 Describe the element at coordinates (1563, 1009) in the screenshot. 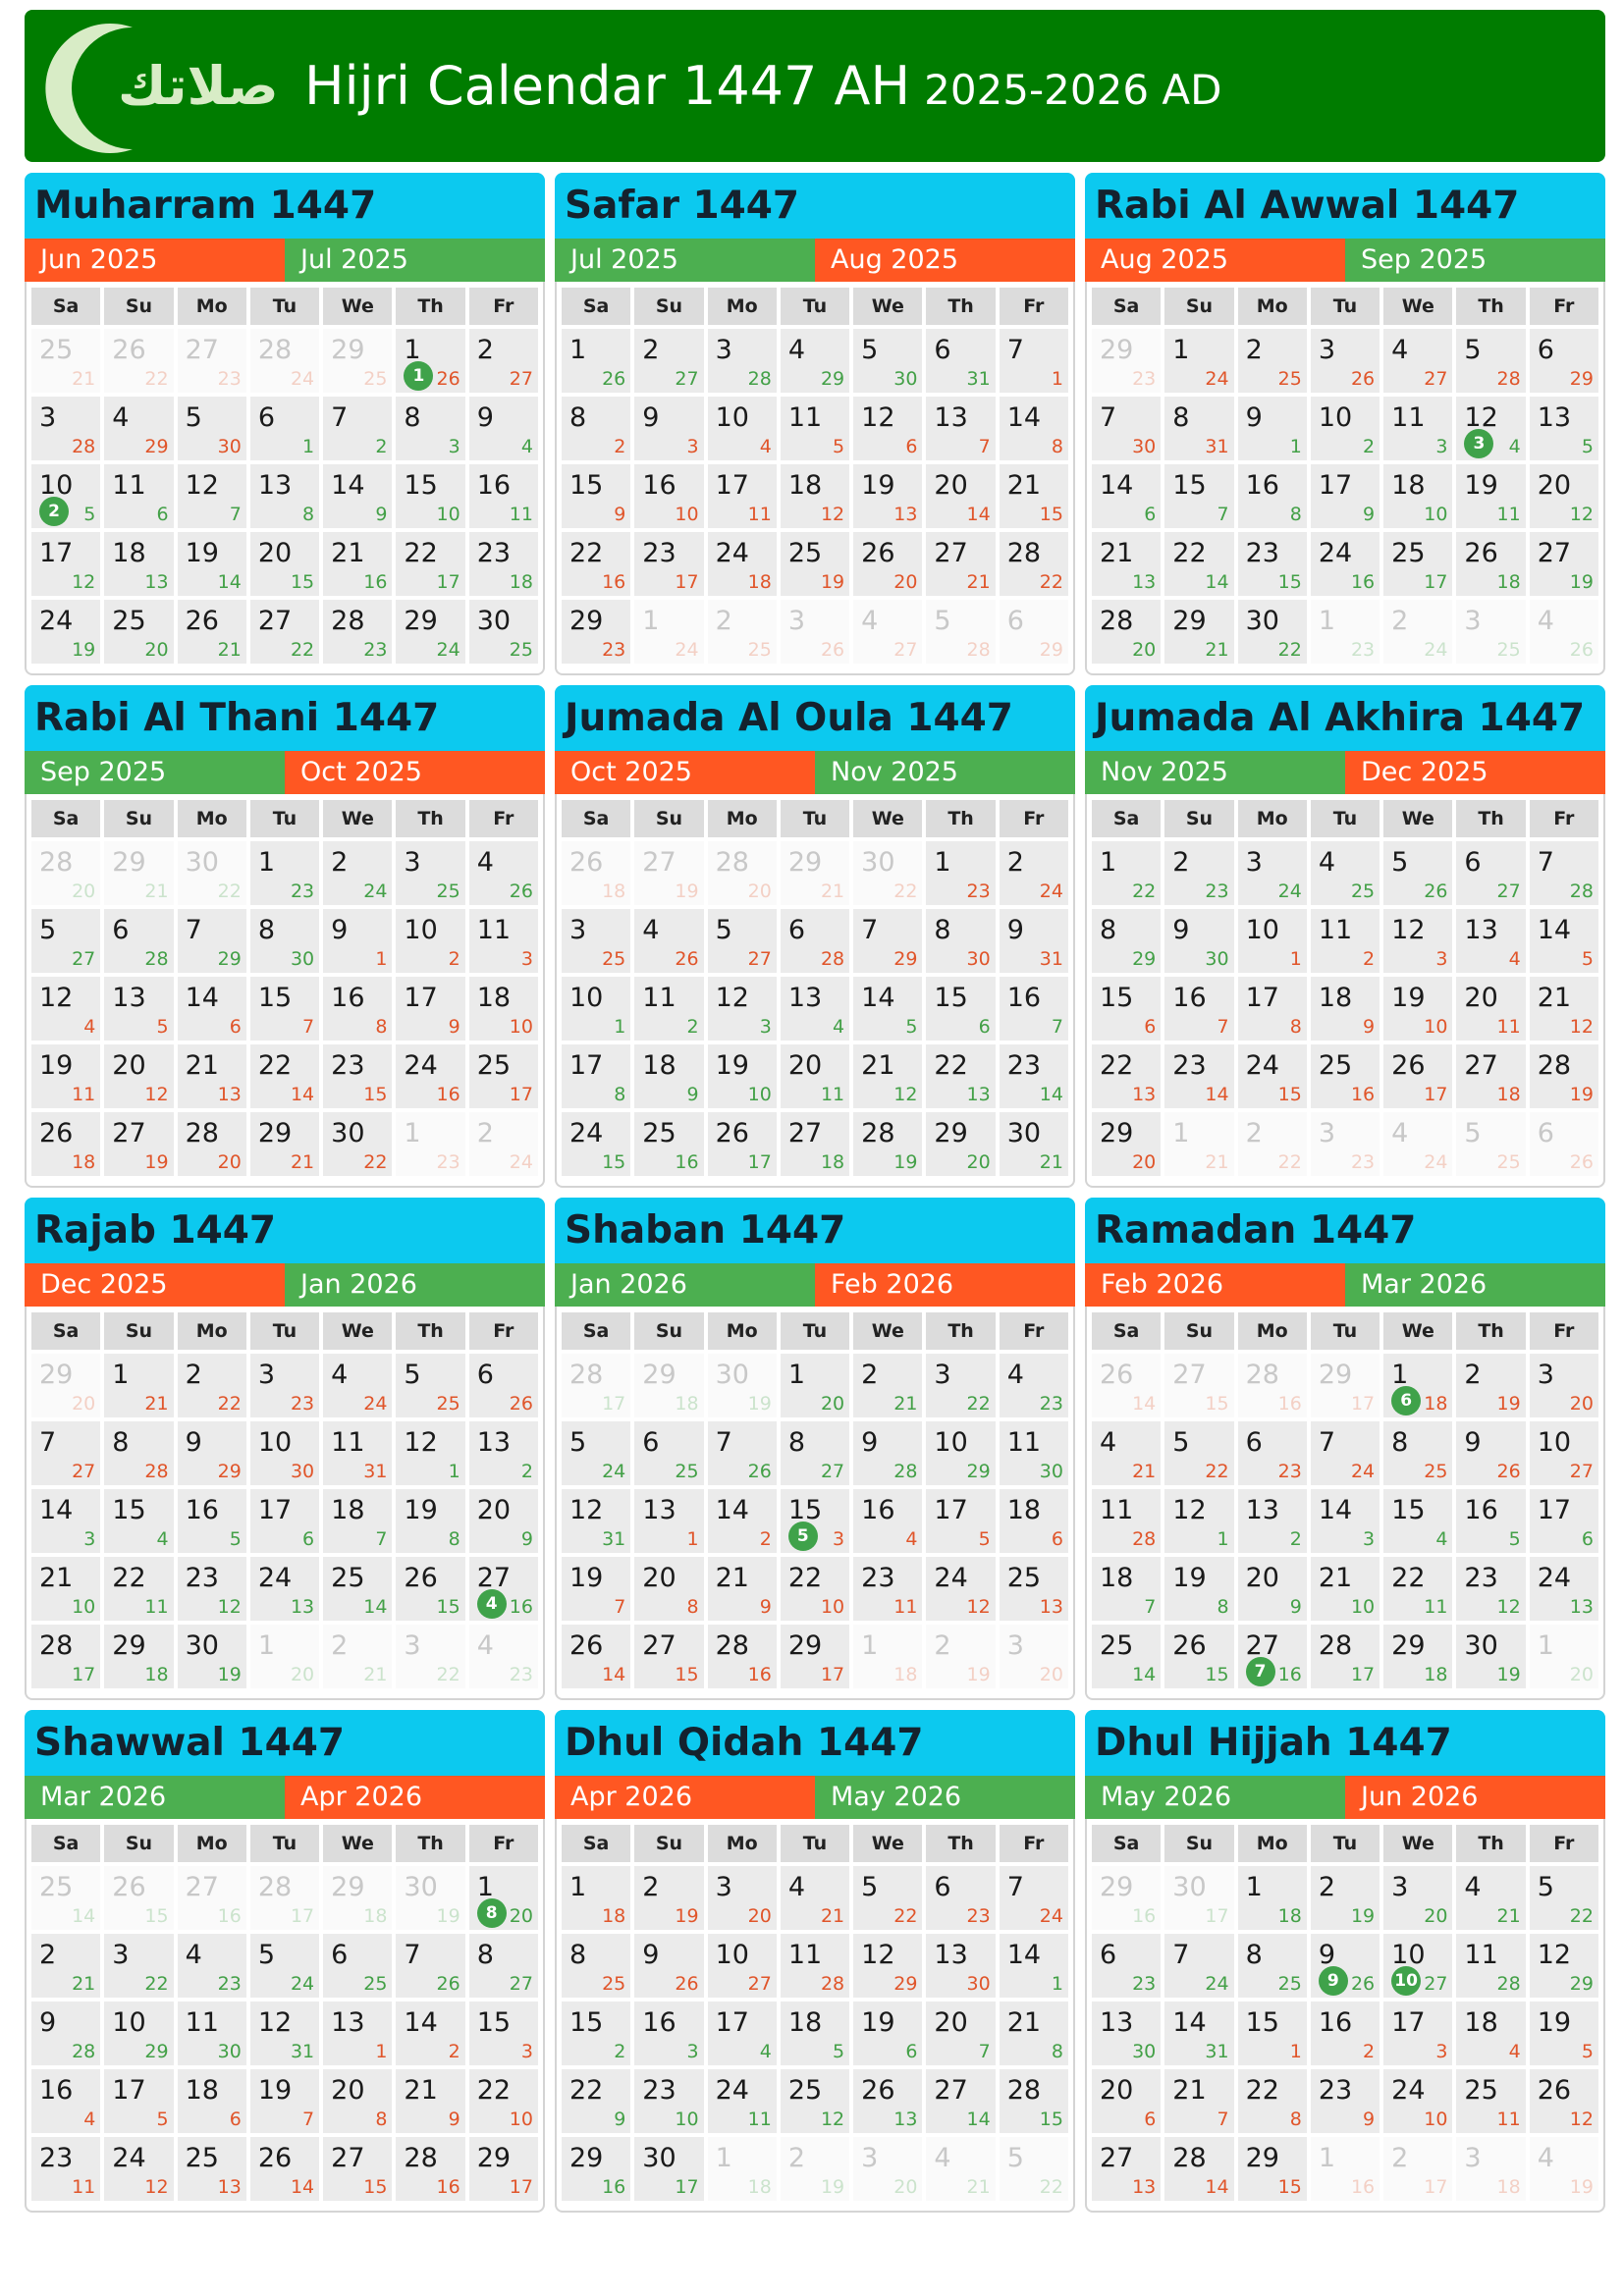

I see `day-cell: 21 12` at that location.